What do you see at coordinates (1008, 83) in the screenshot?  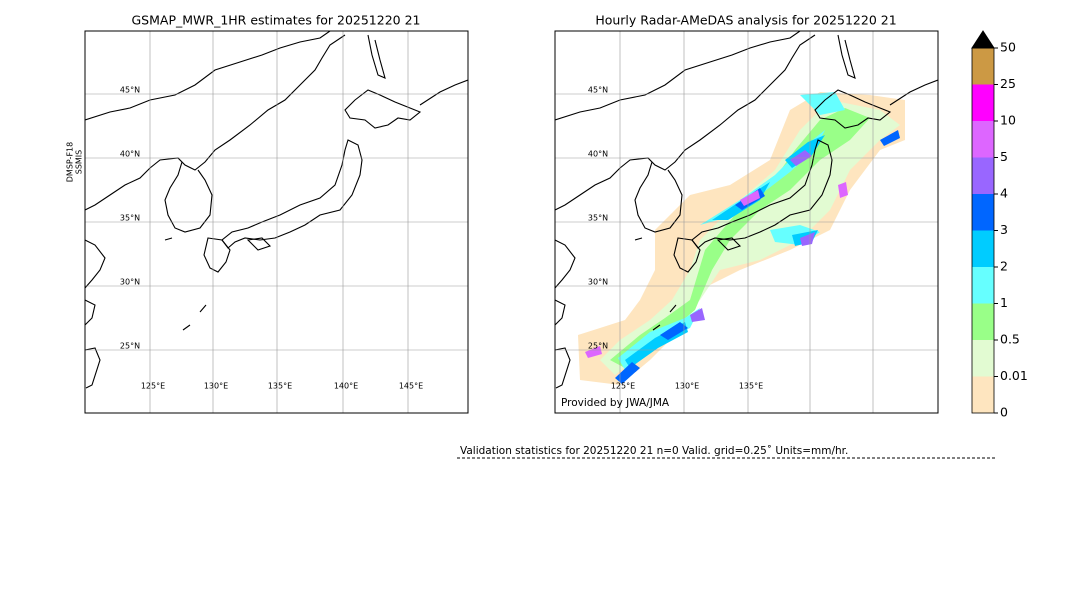 I see `colorbar-label: 25` at bounding box center [1008, 83].